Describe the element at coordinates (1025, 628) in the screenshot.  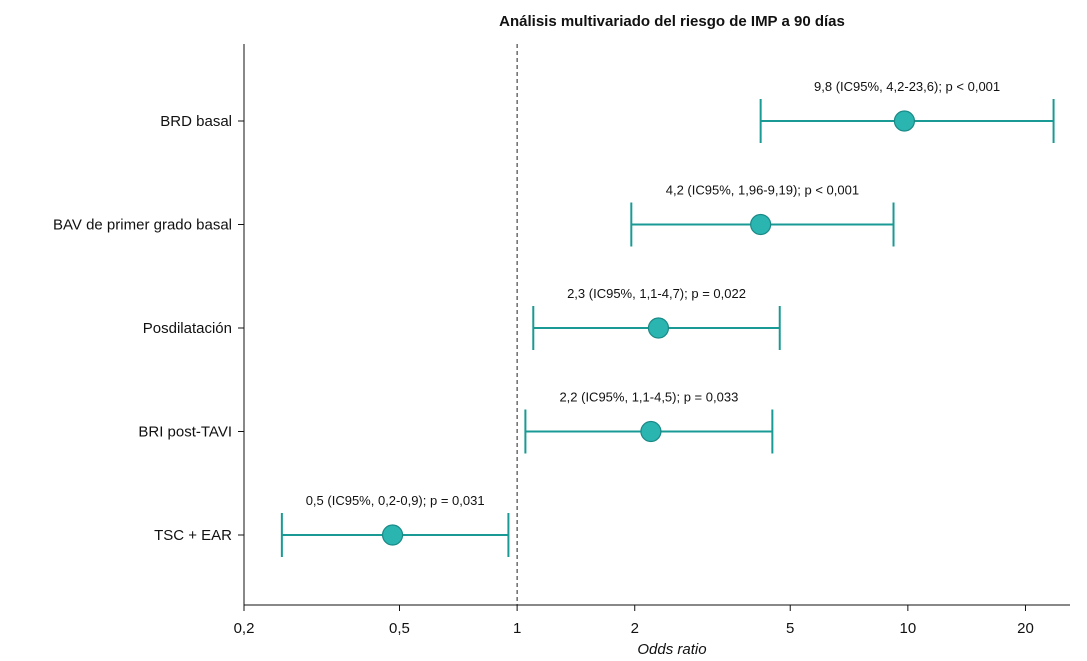
I see `x-tick-label: 20` at that location.